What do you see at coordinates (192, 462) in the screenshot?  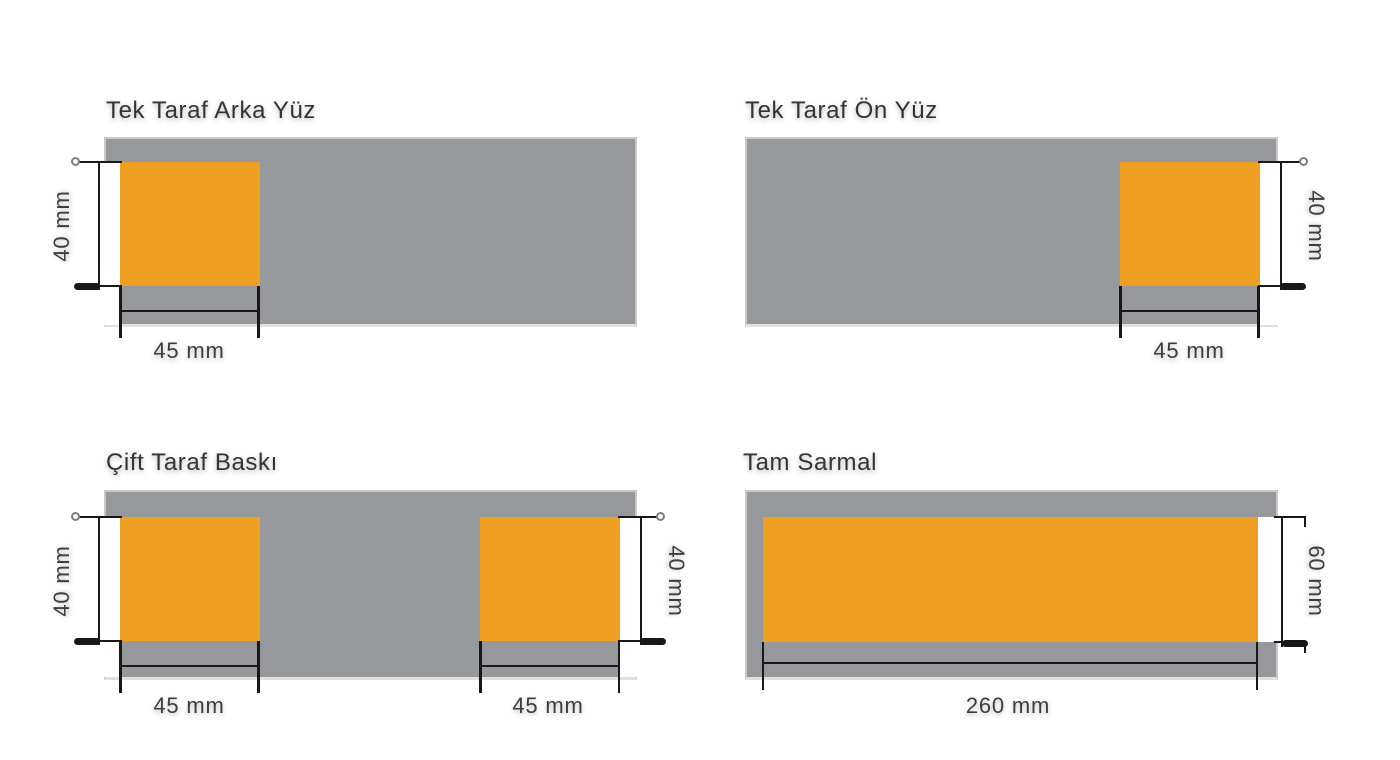 I see `panel-title: Çift Taraf Baskı` at bounding box center [192, 462].